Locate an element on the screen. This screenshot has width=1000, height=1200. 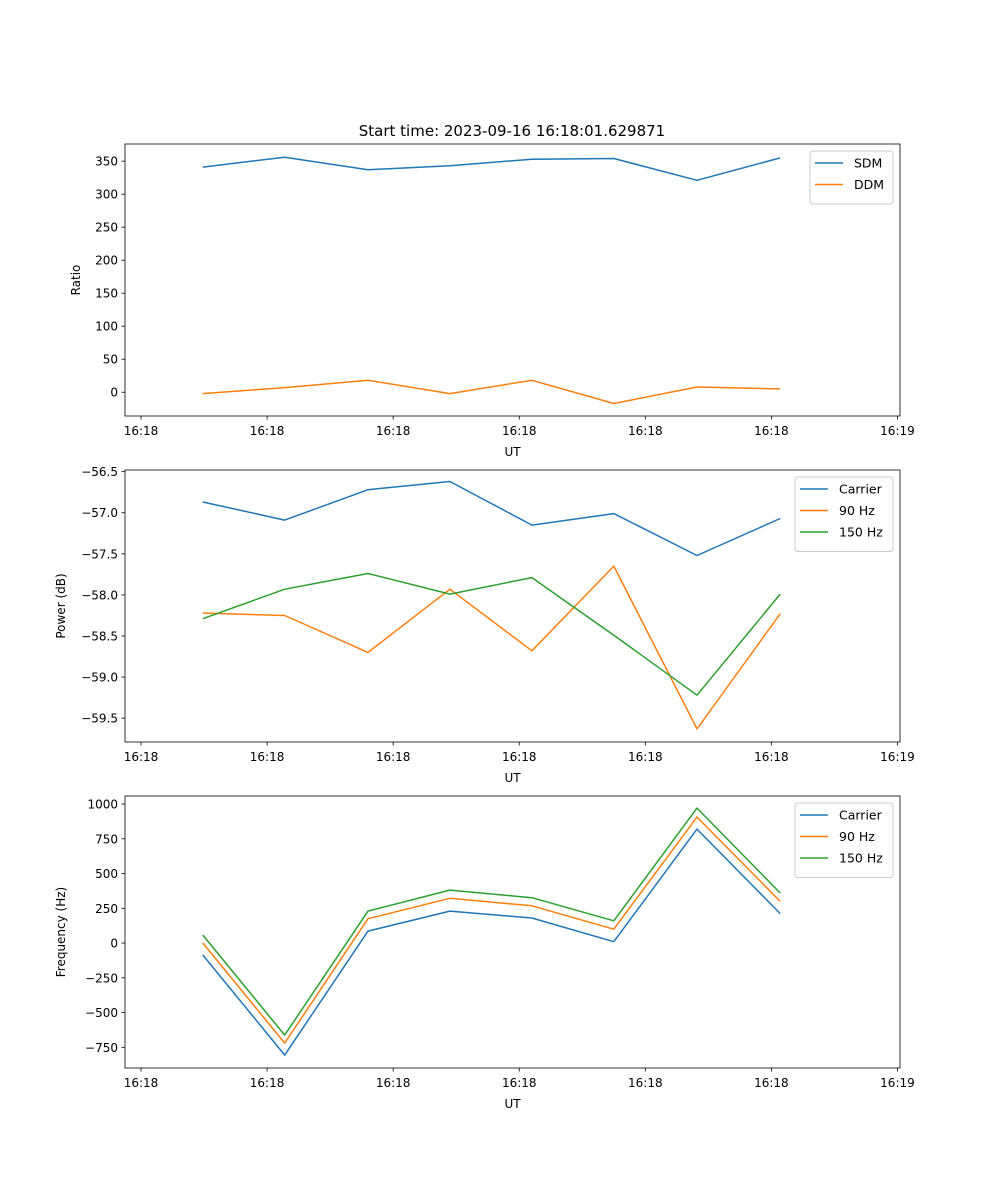
y-tick-label: −250 is located at coordinates (101, 978).